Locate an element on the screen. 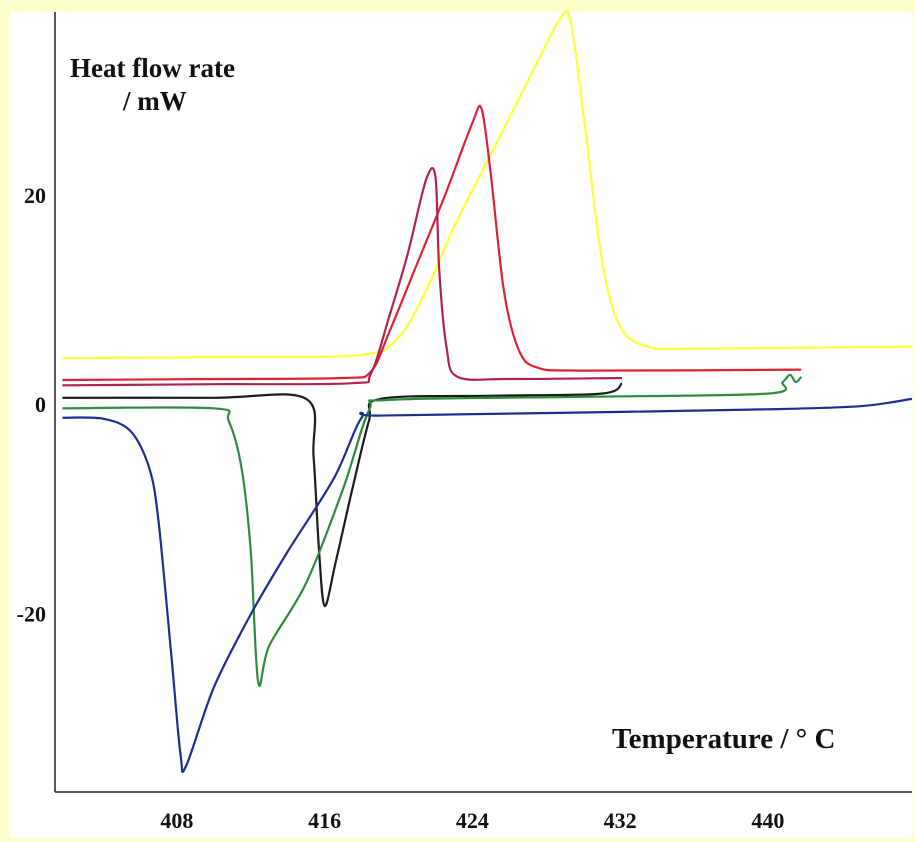 Image resolution: width=915 pixels, height=842 pixels. y-tick-label: 0 is located at coordinates (40, 404).